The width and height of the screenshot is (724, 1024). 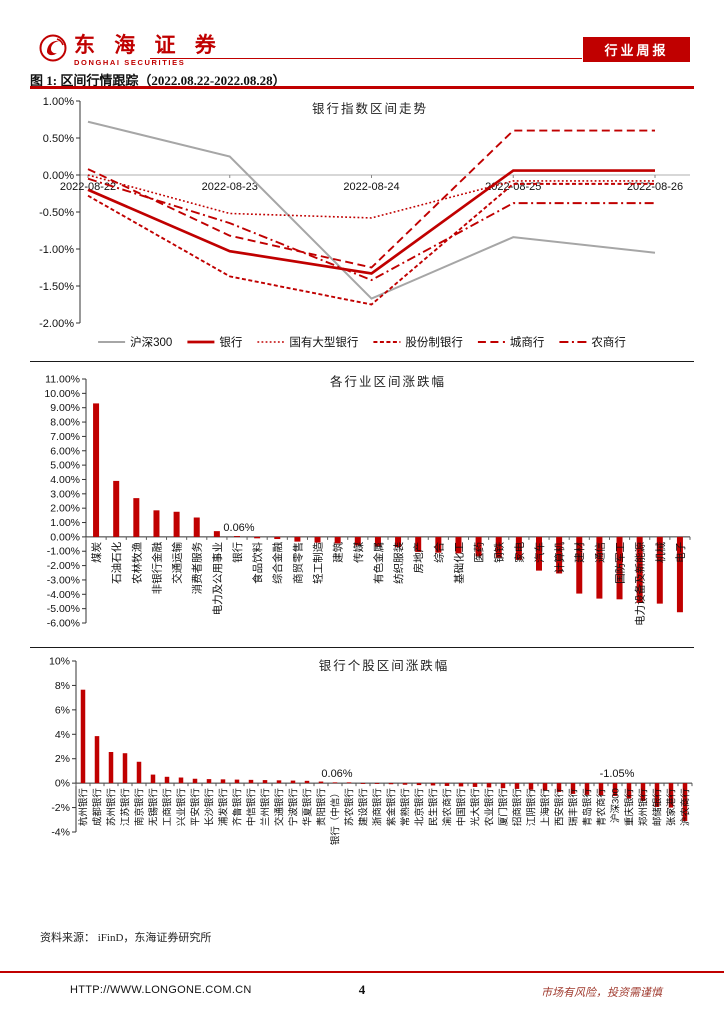 What do you see at coordinates (362, 87) in the screenshot?
I see `caption-rule` at bounding box center [362, 87].